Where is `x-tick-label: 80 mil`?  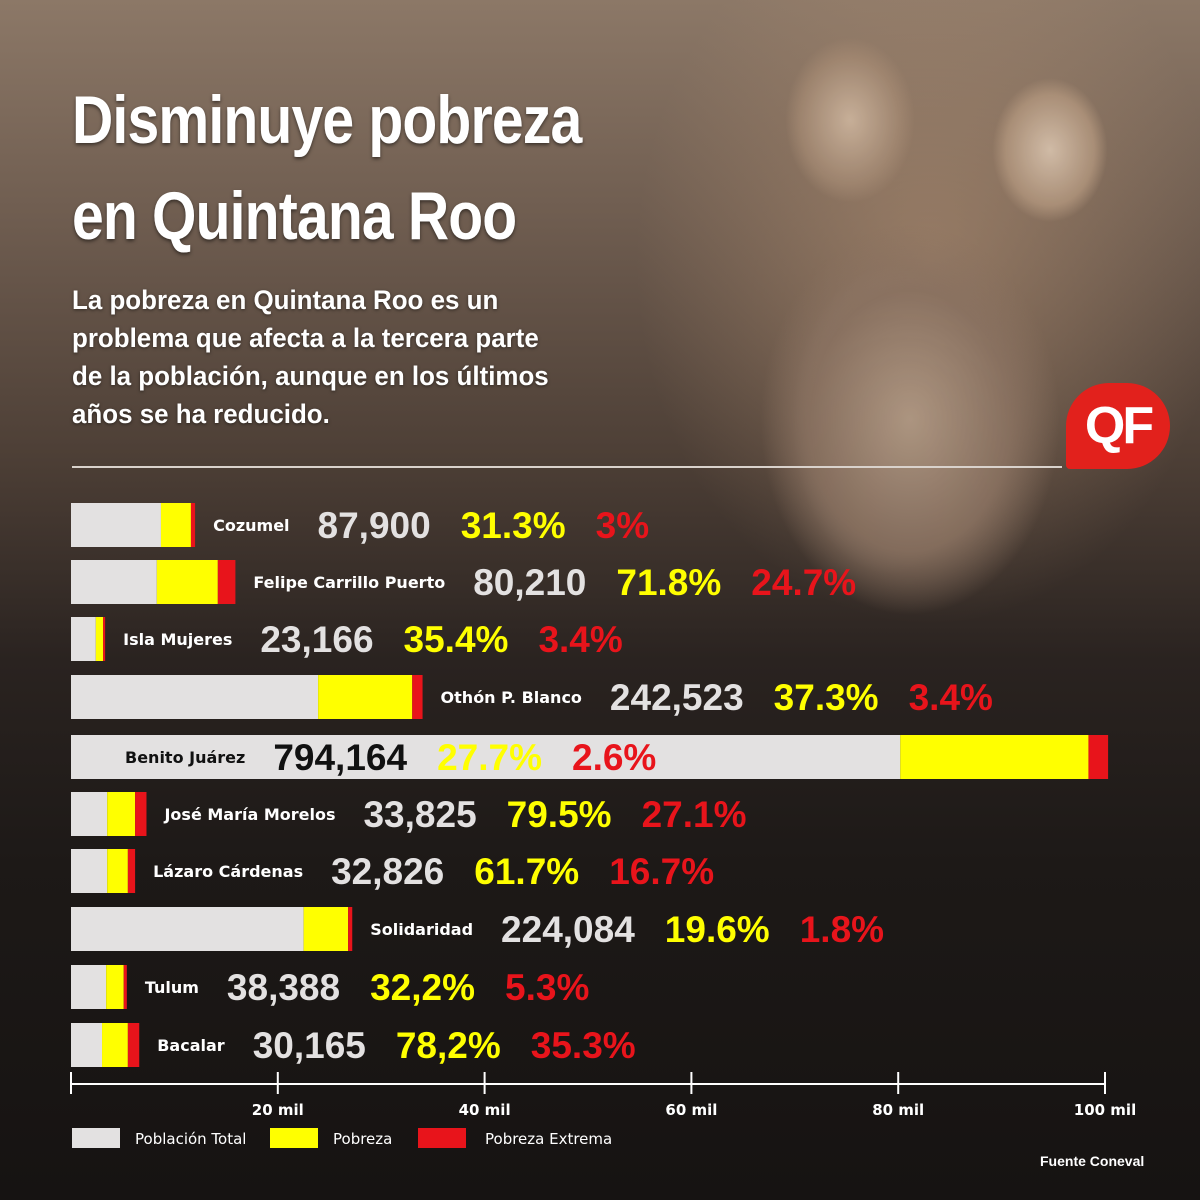 x-tick-label: 80 mil is located at coordinates (898, 1110).